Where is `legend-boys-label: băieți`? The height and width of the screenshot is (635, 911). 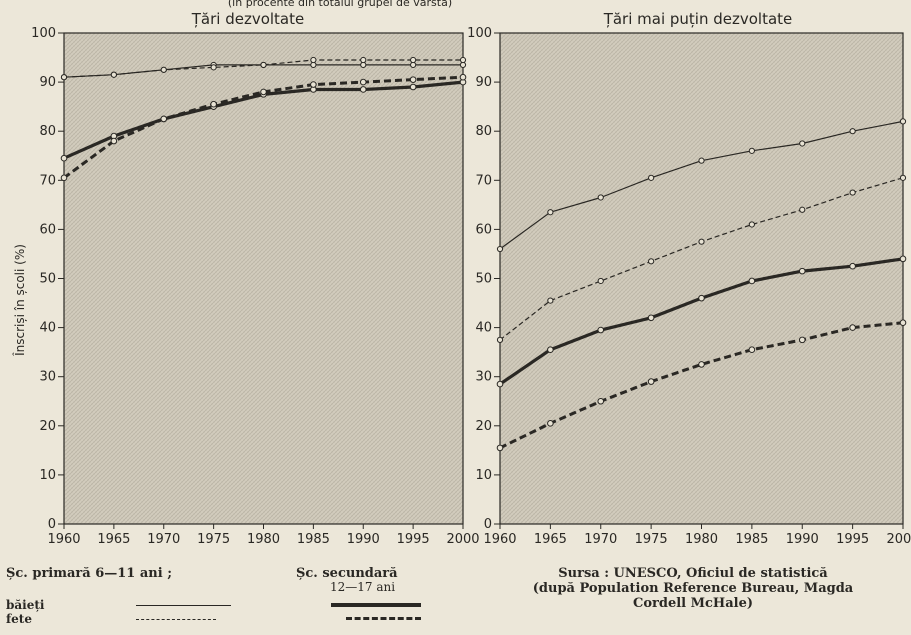
legend-boys-label: băieți is located at coordinates (25, 605).